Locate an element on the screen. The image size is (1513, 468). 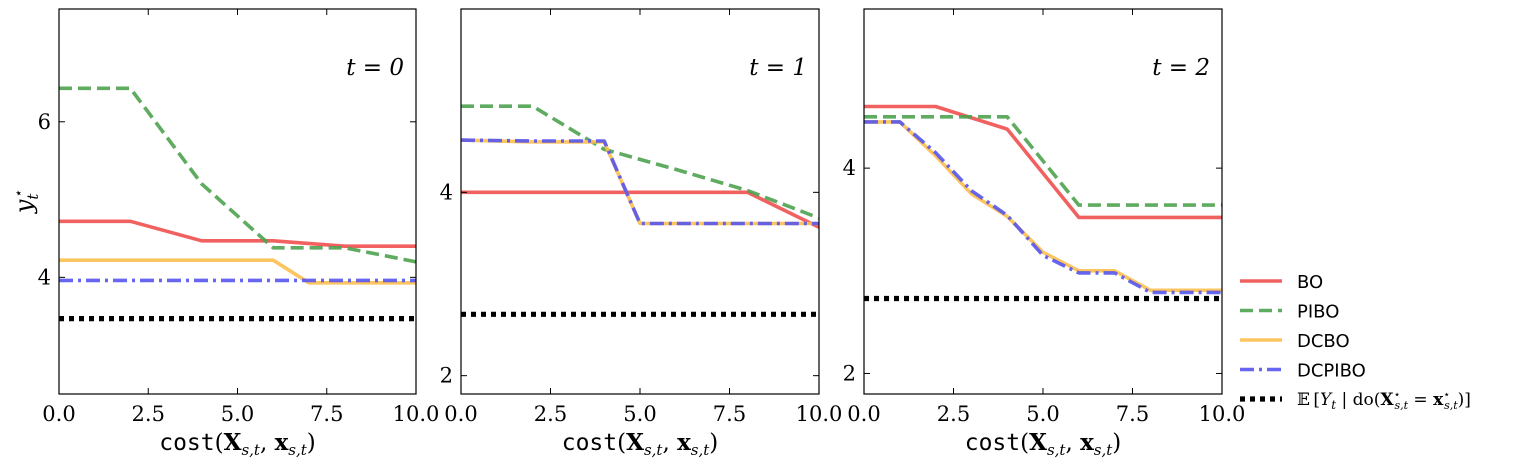
series-dcbo-t1 is located at coordinates (640, 182).